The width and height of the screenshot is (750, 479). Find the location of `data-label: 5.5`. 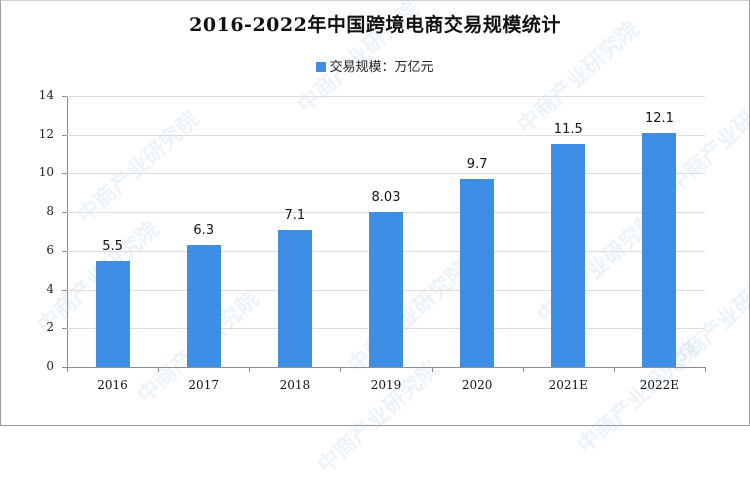

data-label: 5.5 is located at coordinates (112, 246).